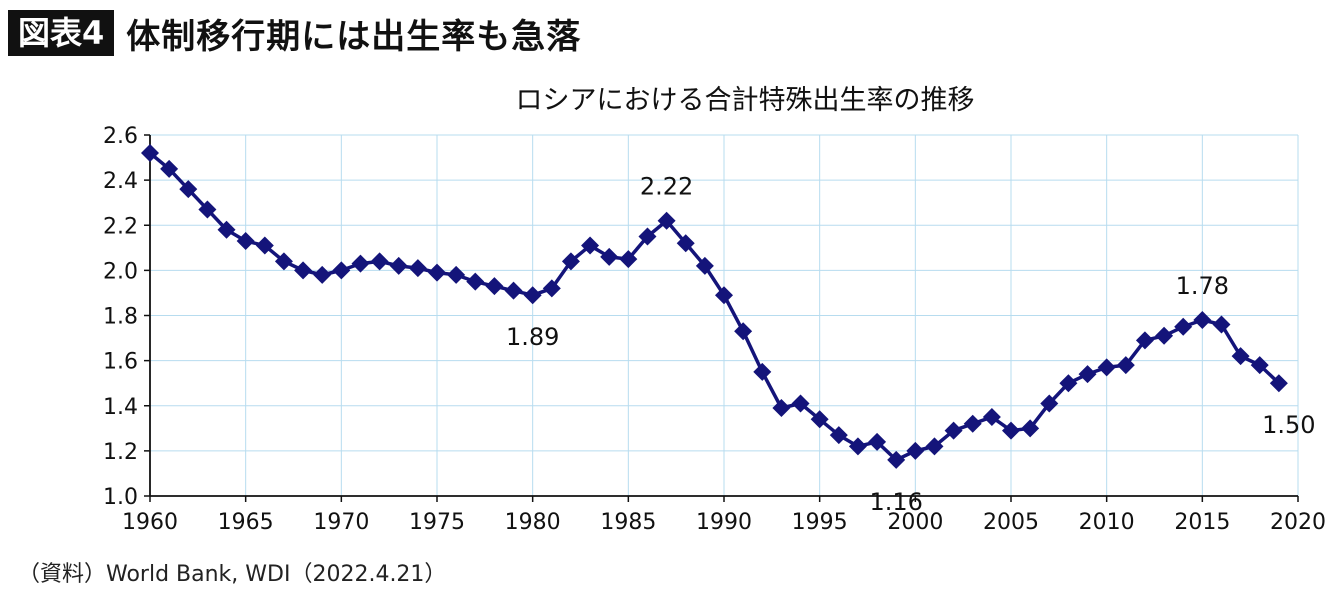  What do you see at coordinates (1202, 522) in the screenshot?
I see `x-tick-label: 2015` at bounding box center [1202, 522].